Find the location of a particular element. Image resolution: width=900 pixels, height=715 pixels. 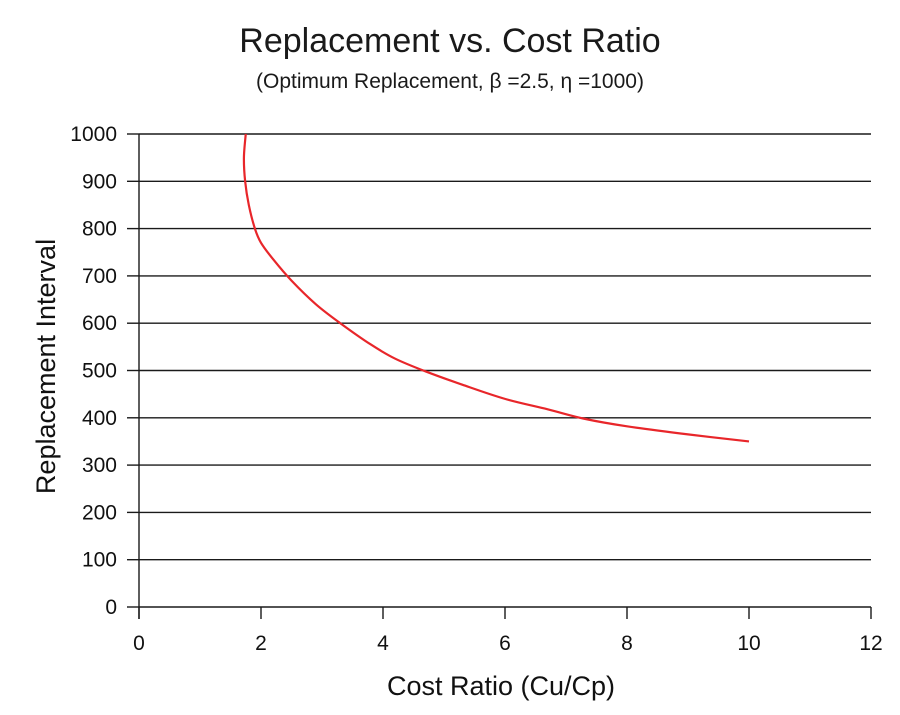

y-tick-label-500: 500 is located at coordinates (99, 371).